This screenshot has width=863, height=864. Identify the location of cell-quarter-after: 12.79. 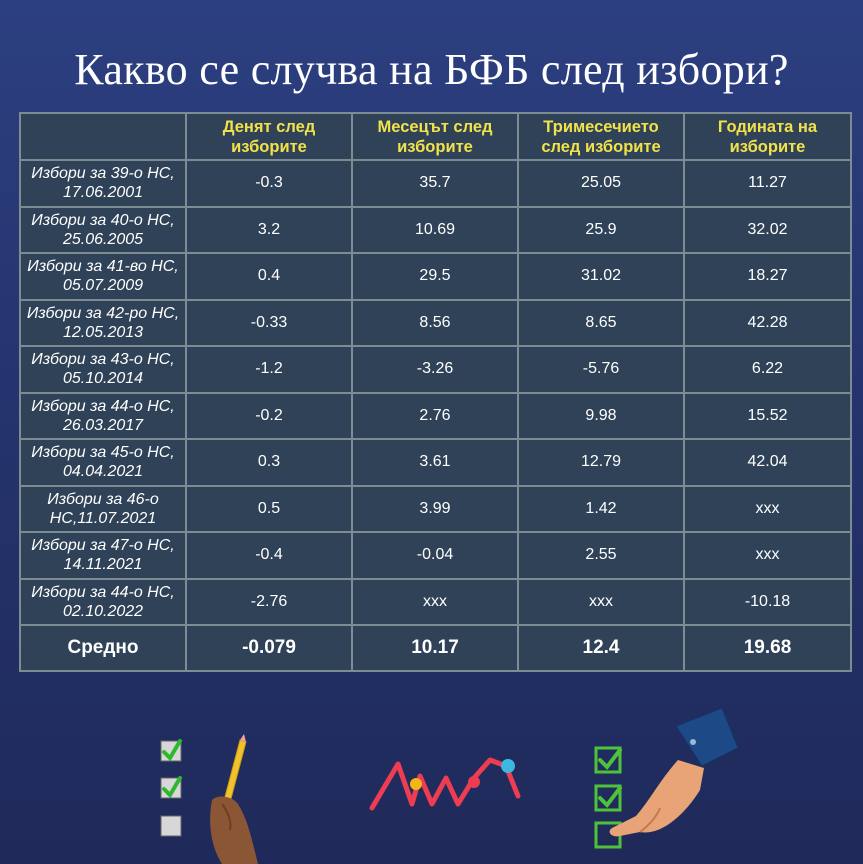
(601, 462).